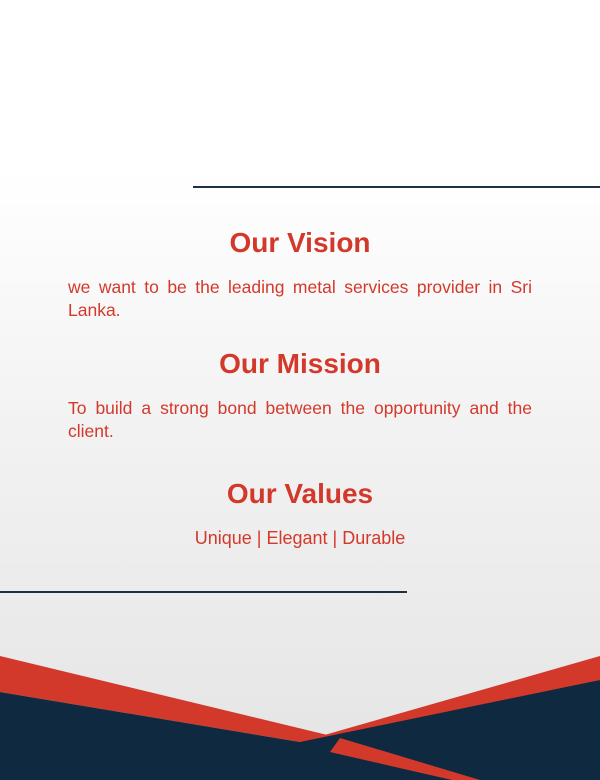 Image resolution: width=600 pixels, height=780 pixels. Describe the element at coordinates (300, 242) in the screenshot. I see `vision-heading: Our Vision` at that location.